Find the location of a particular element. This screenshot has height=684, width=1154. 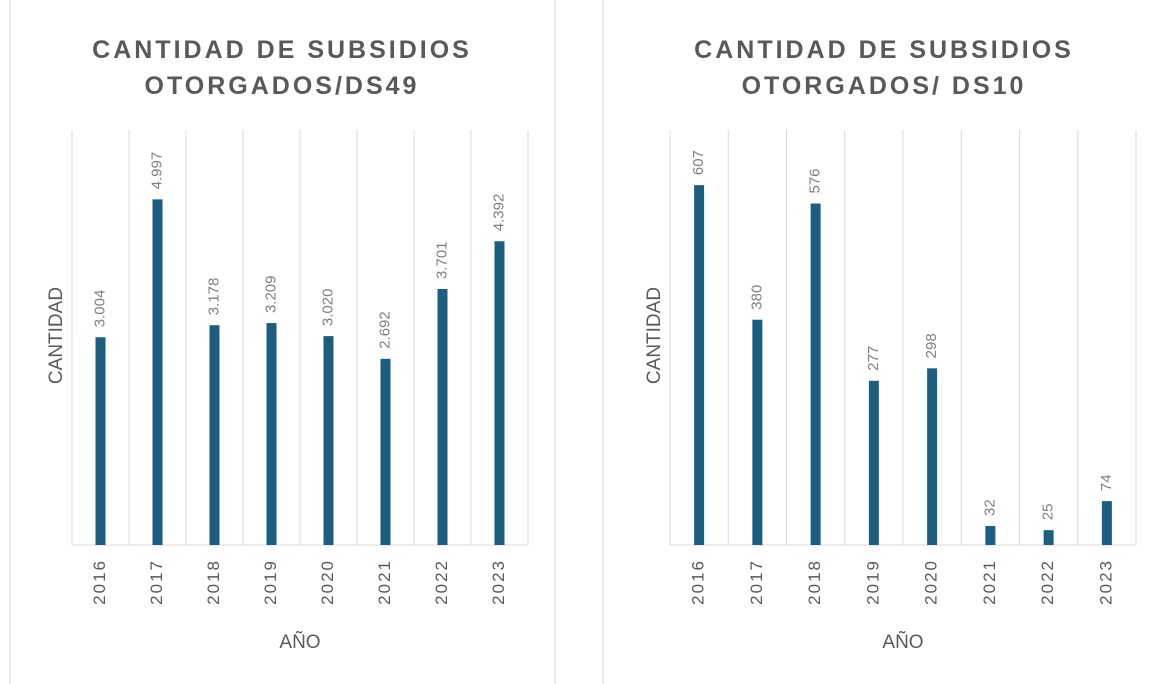

chart-title: OTORGADOS/DS49 is located at coordinates (282, 86).